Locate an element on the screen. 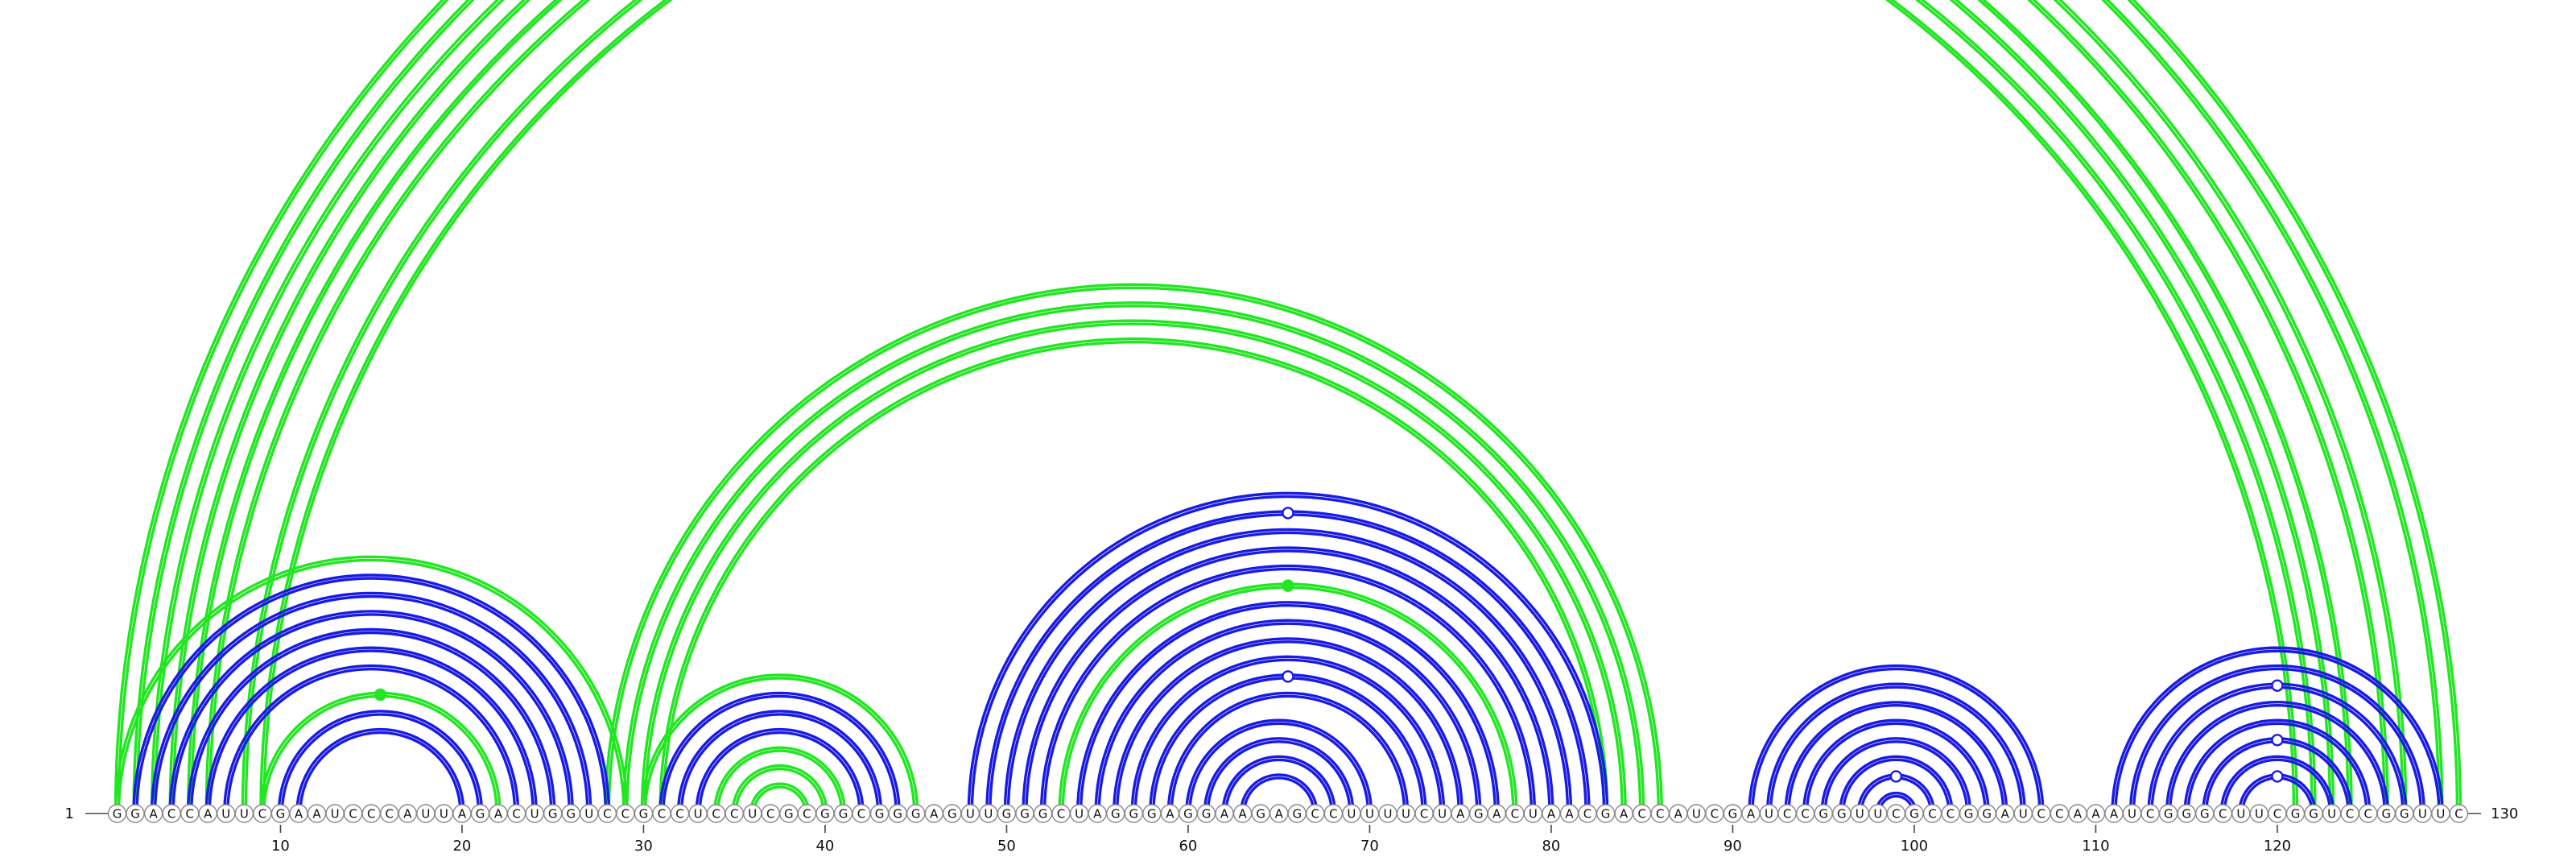 This screenshot has width=2576, height=857. arc-marker-filled is located at coordinates (1288, 585).